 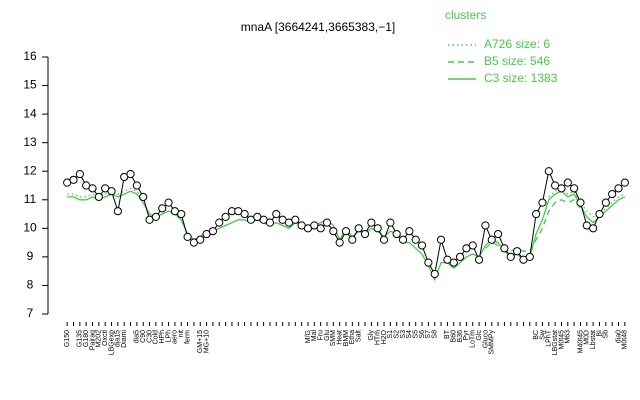 What do you see at coordinates (156, 337) in the screenshot?
I see `x-tick-label: Cold` at bounding box center [156, 337].